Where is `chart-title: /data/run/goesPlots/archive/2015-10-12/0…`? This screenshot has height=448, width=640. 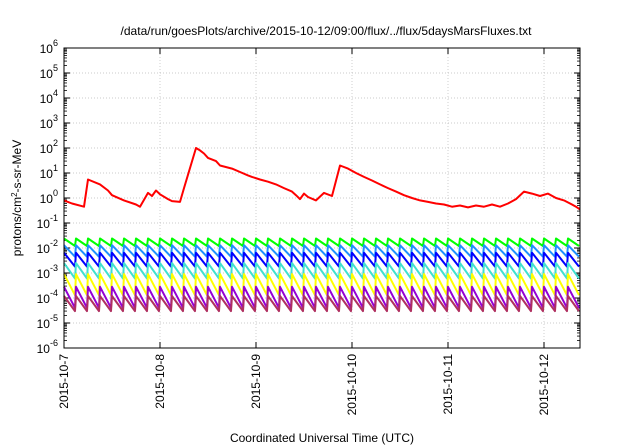 chart-title: /data/run/goesPlots/archive/2015-10-12/0… is located at coordinates (327, 31).